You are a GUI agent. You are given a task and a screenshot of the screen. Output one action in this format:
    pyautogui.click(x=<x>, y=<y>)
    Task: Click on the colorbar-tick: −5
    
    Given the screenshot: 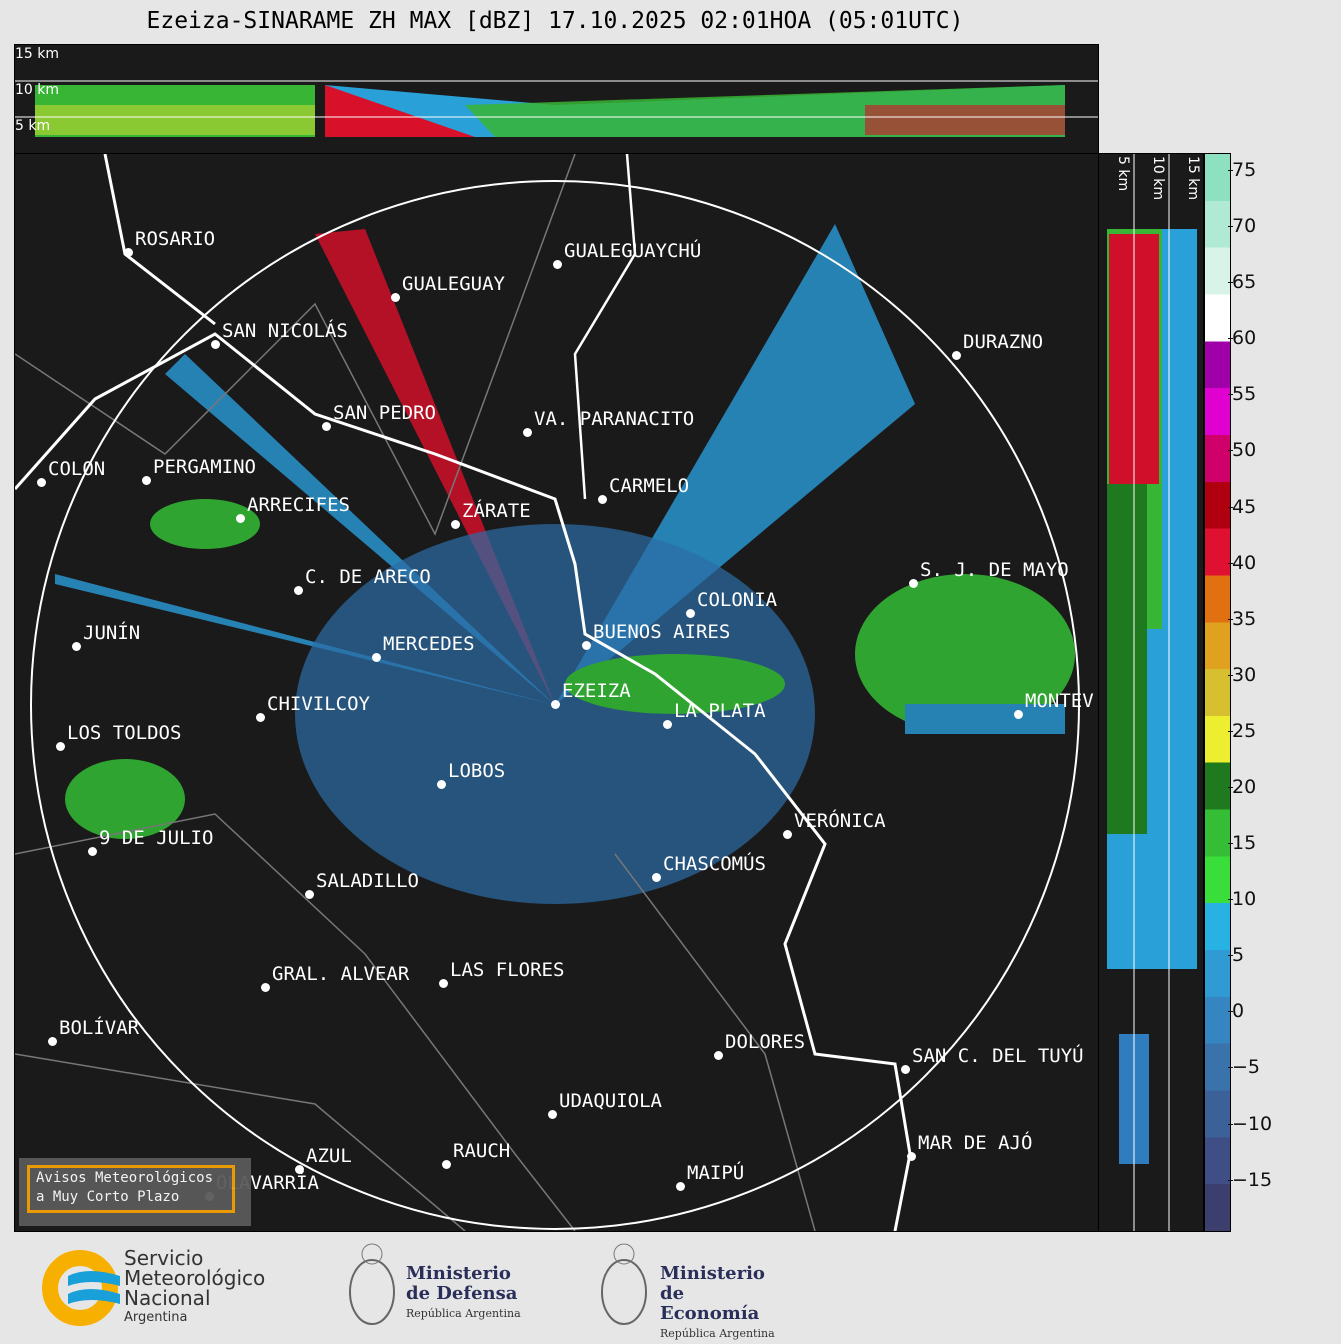 What is the action you would take?
    pyautogui.click(x=1244, y=1067)
    